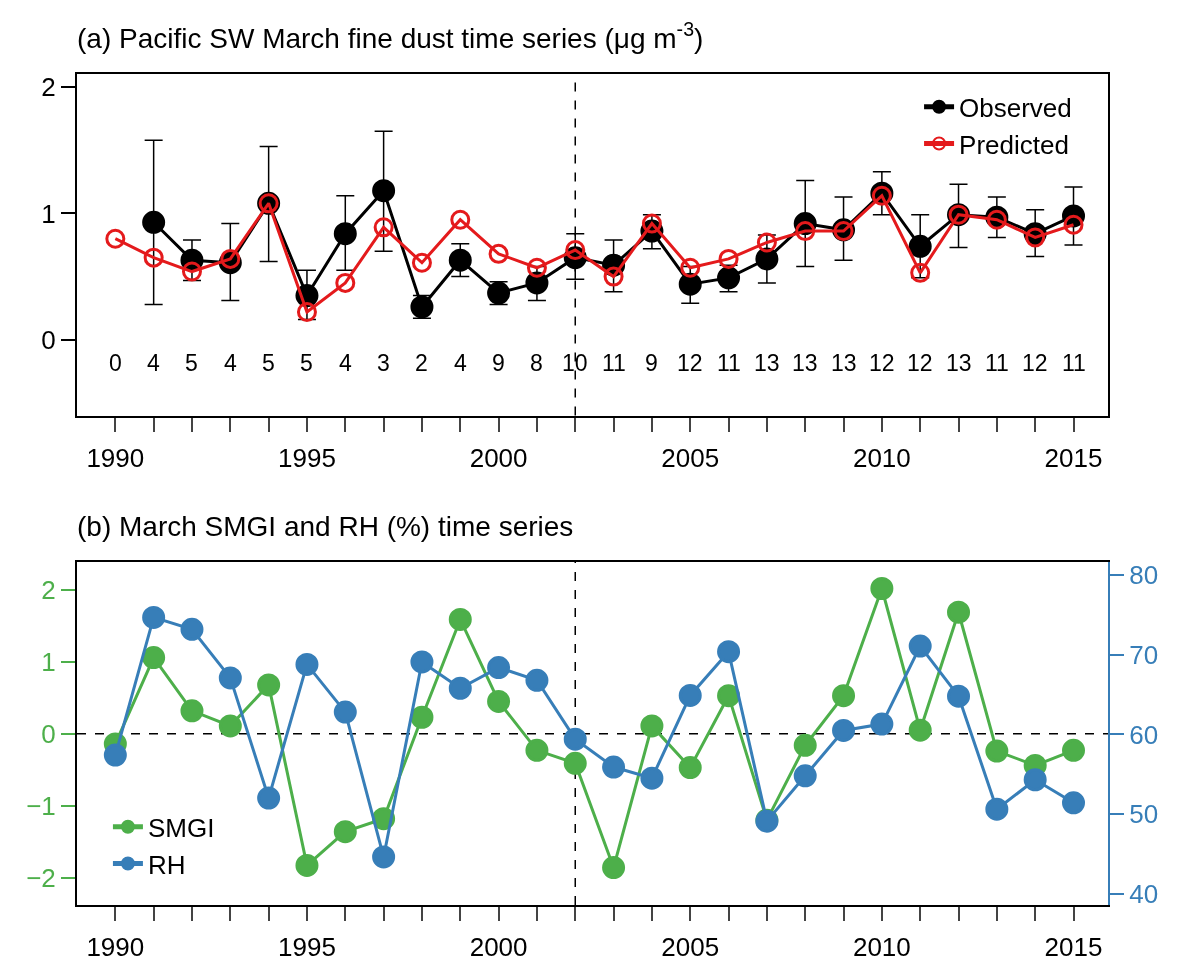  Describe the element at coordinates (421, 363) in the screenshot. I see `annotation: 2` at that location.